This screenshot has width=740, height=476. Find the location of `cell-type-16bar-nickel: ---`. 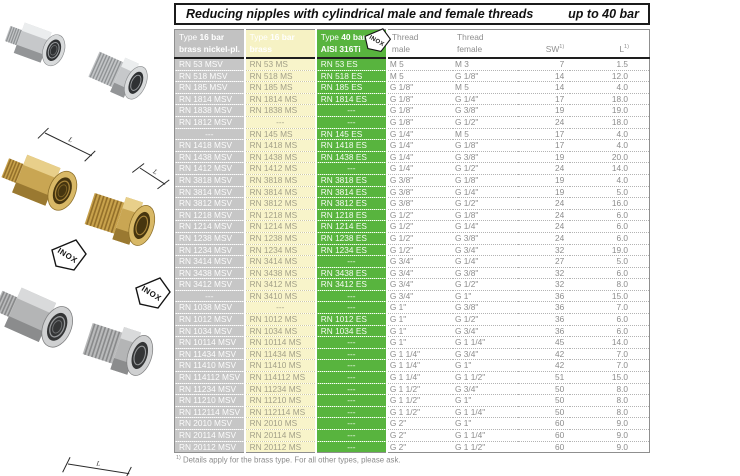

cell-type-16bar-nickel: --- is located at coordinates (210, 296).